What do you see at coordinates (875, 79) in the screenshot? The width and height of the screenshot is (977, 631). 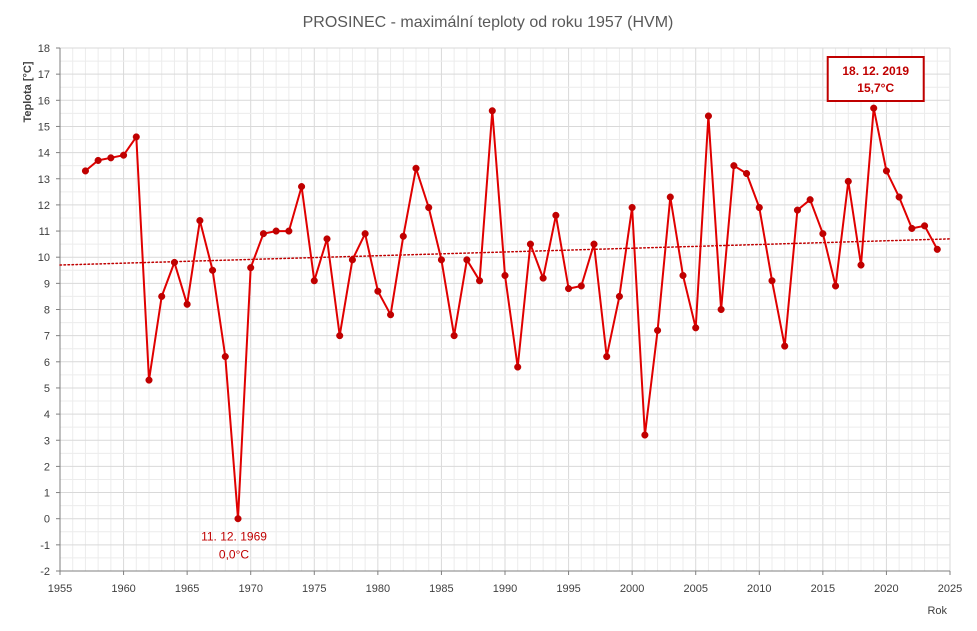 I see `annotation-box` at bounding box center [875, 79].